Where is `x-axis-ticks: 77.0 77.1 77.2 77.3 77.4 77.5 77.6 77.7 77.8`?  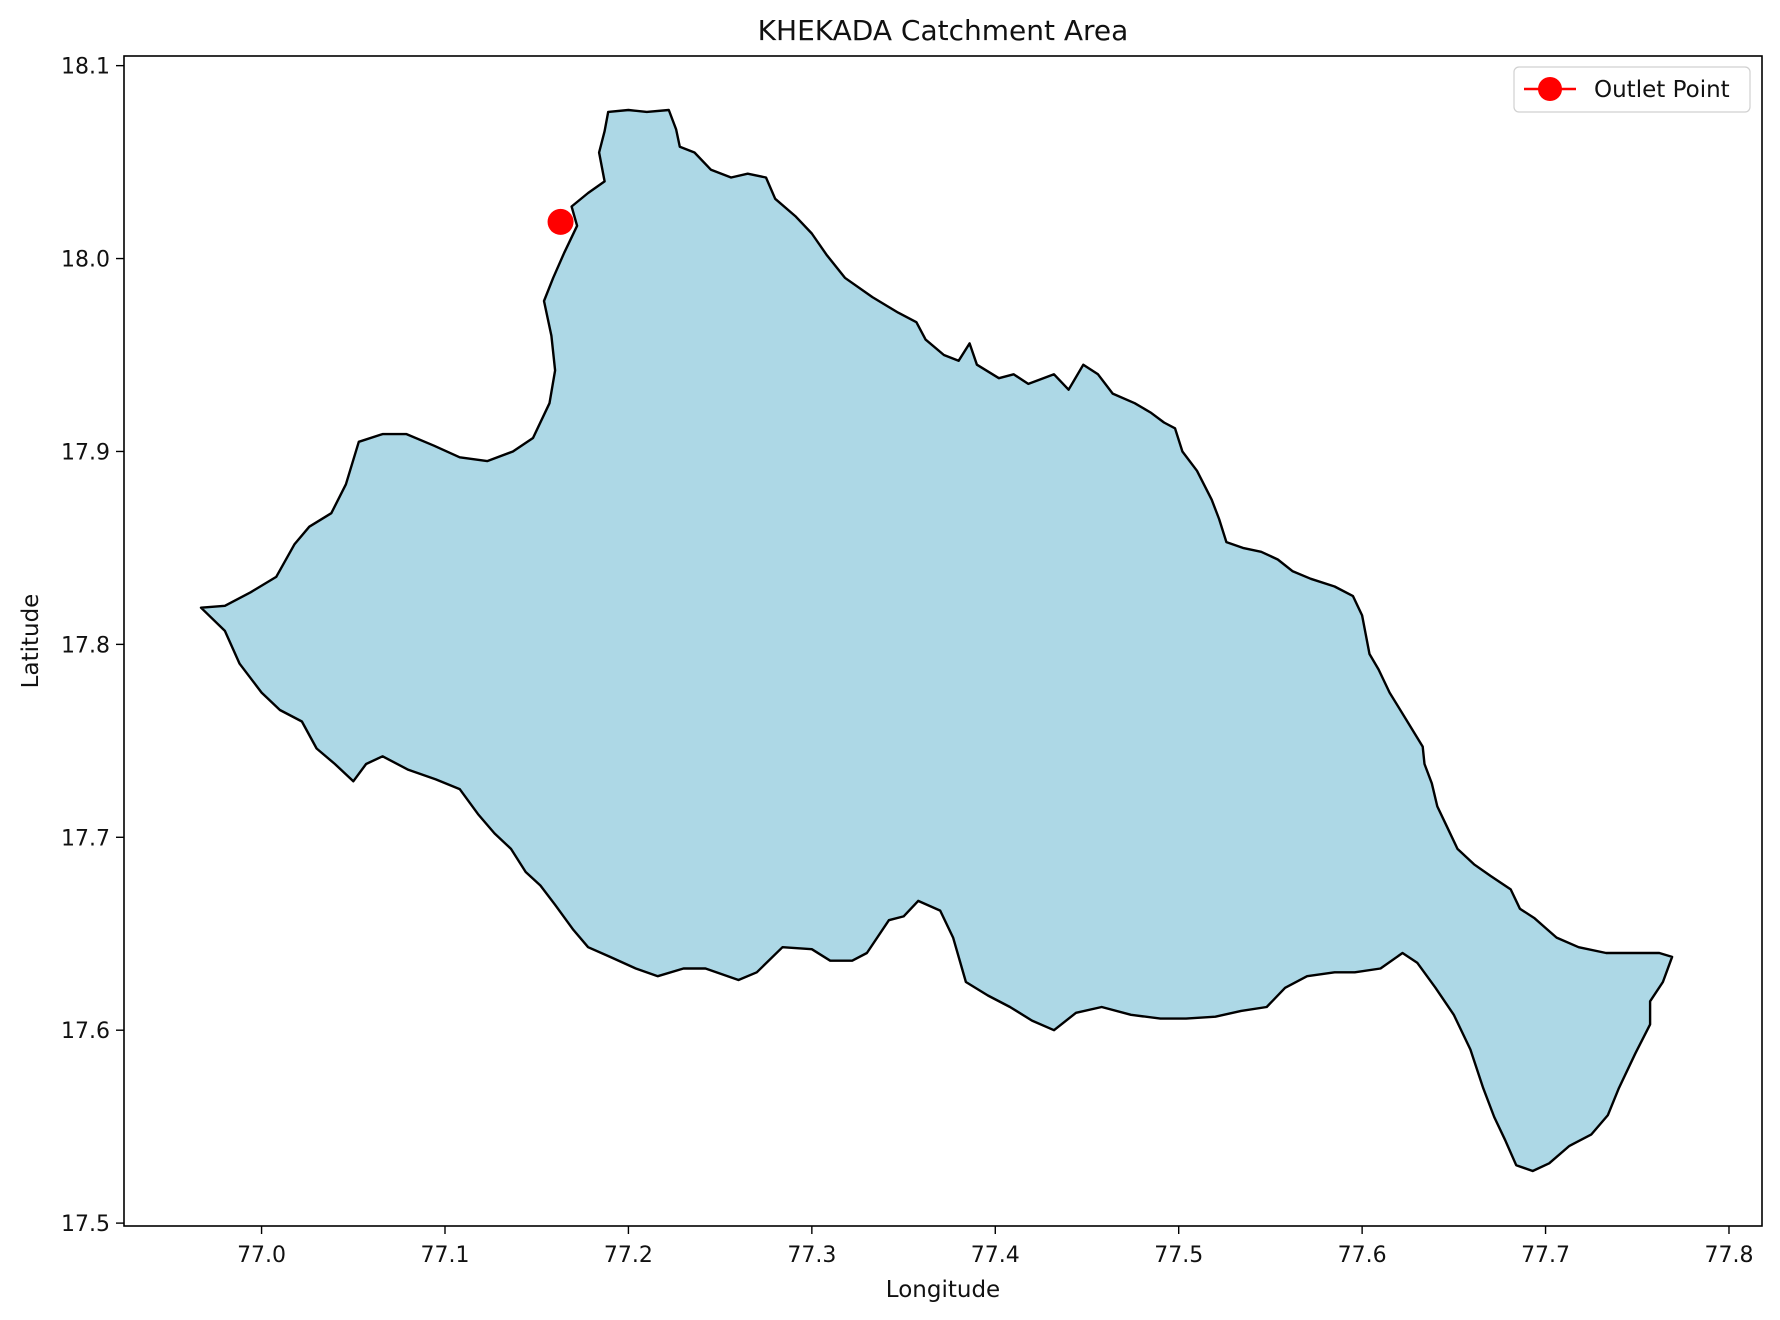 x-axis-ticks: 77.0 77.1 77.2 77.3 77.4 77.5 77.6 77.7 77.8 is located at coordinates (995, 1247).